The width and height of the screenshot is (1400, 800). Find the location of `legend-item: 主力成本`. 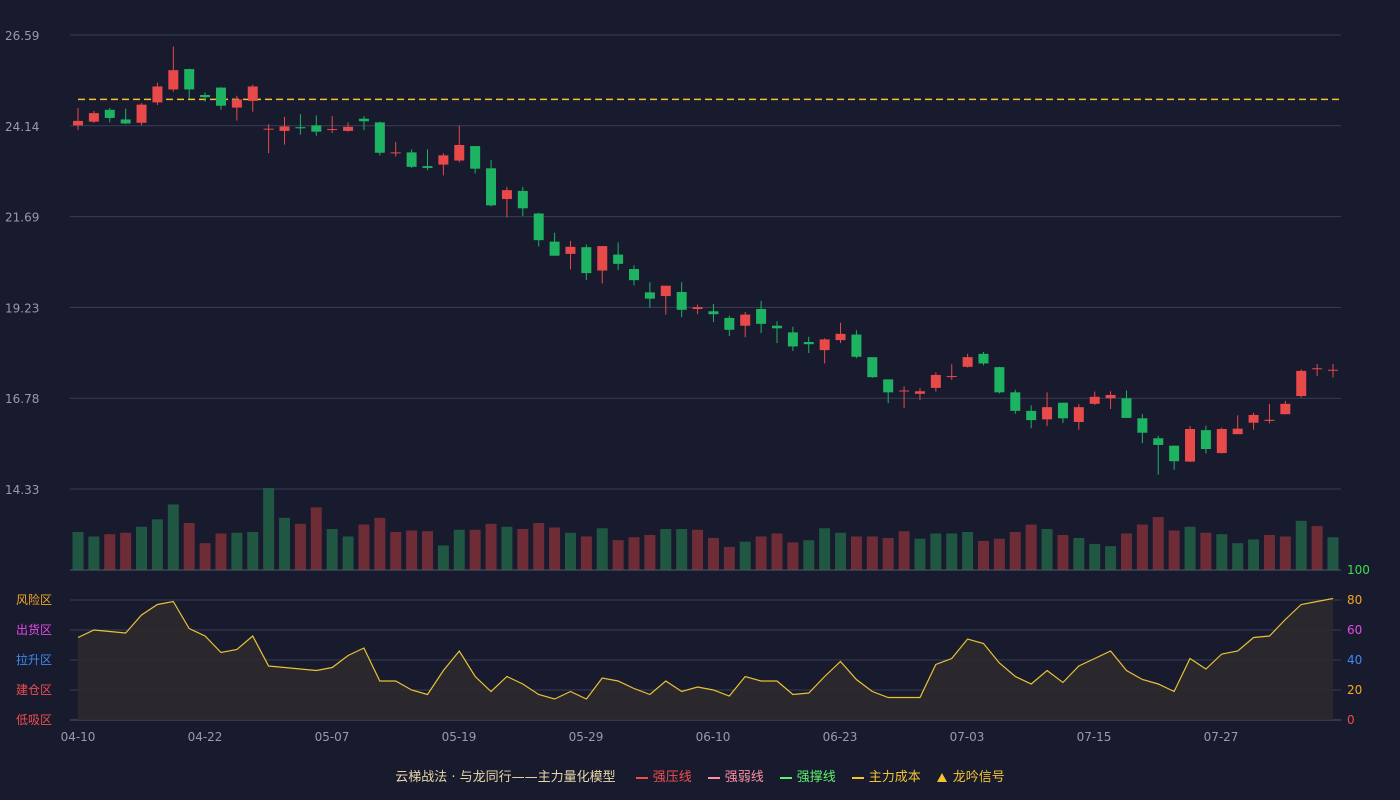

legend-item: 主力成本 is located at coordinates (886, 775).